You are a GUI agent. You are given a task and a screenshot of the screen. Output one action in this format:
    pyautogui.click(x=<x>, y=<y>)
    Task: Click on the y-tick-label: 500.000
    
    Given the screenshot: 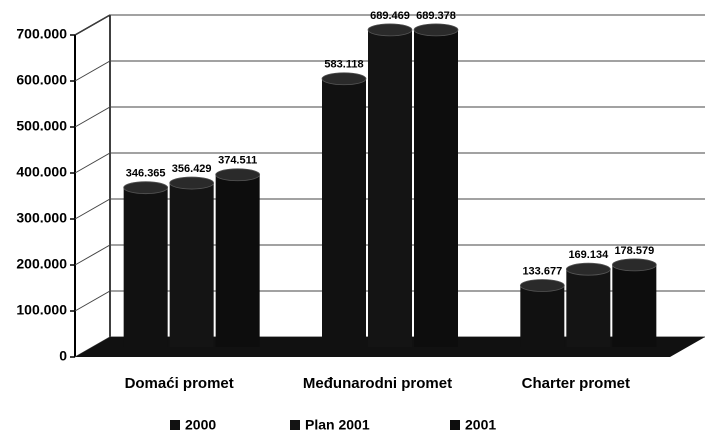 What is the action you would take?
    pyautogui.click(x=41, y=126)
    